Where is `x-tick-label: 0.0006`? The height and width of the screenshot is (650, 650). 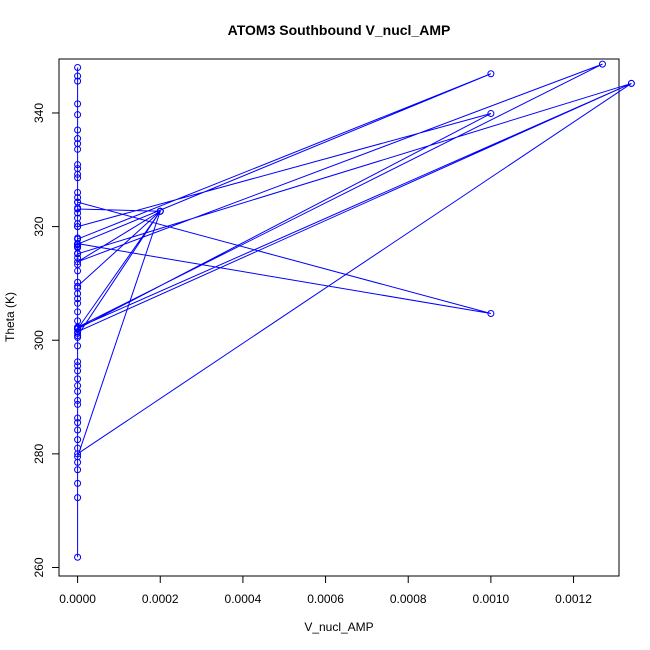 x-tick-label: 0.0006 is located at coordinates (325, 599).